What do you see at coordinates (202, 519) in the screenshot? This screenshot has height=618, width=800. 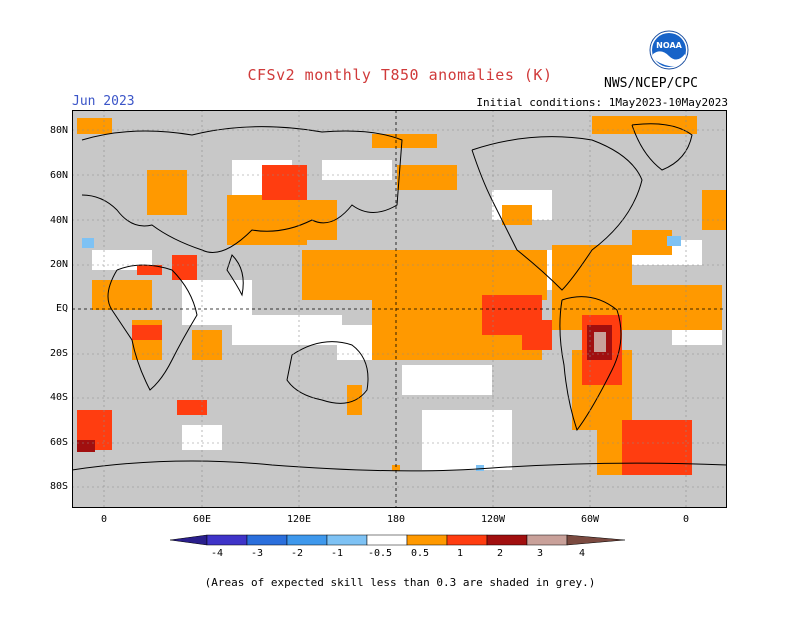 I see `lon-label-60e: 60E` at bounding box center [202, 519].